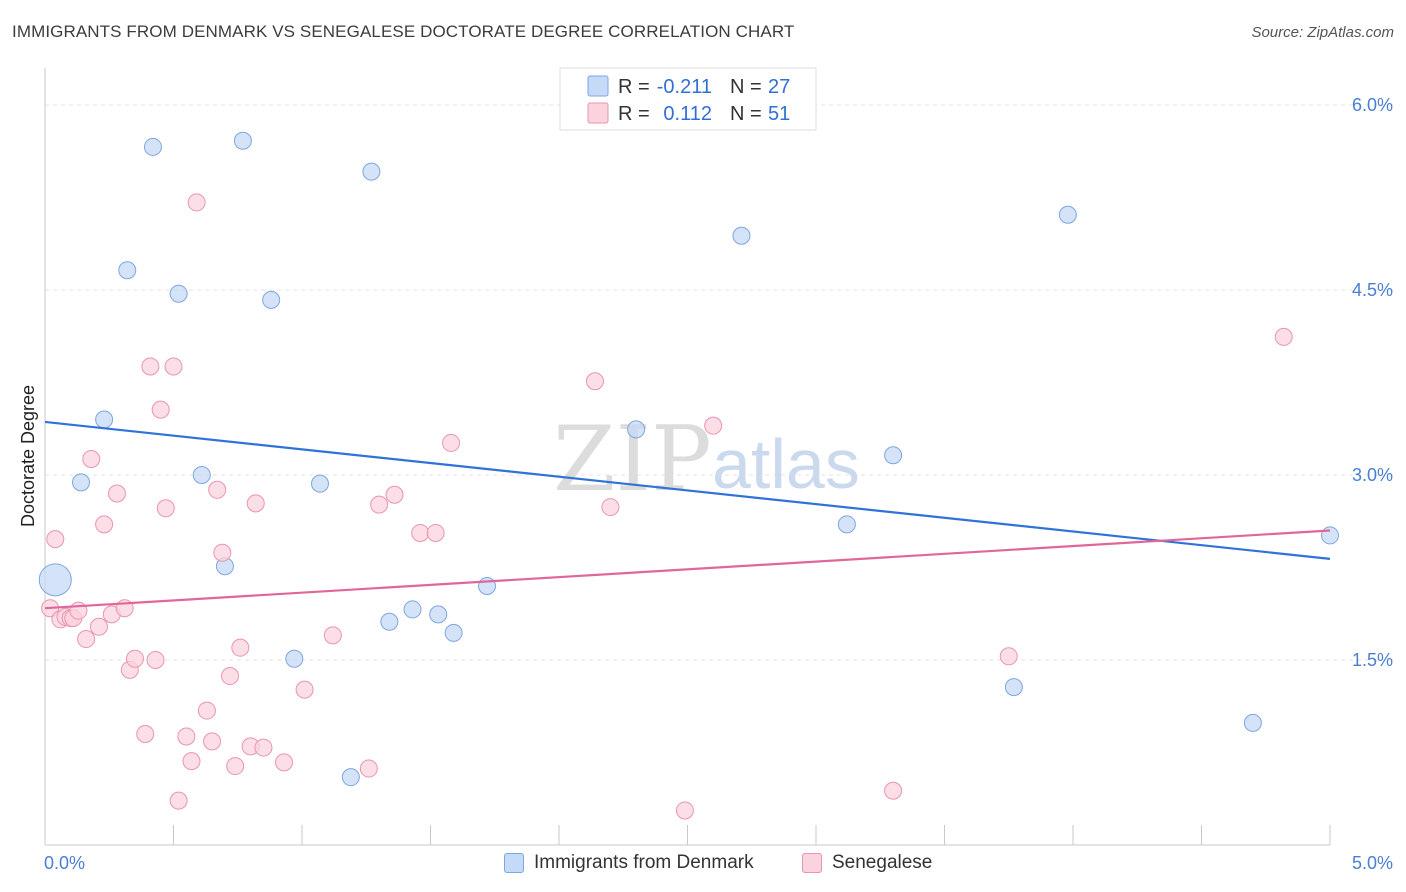  I want to click on y-axis-title: Doctorate Degree, so click(28, 456).